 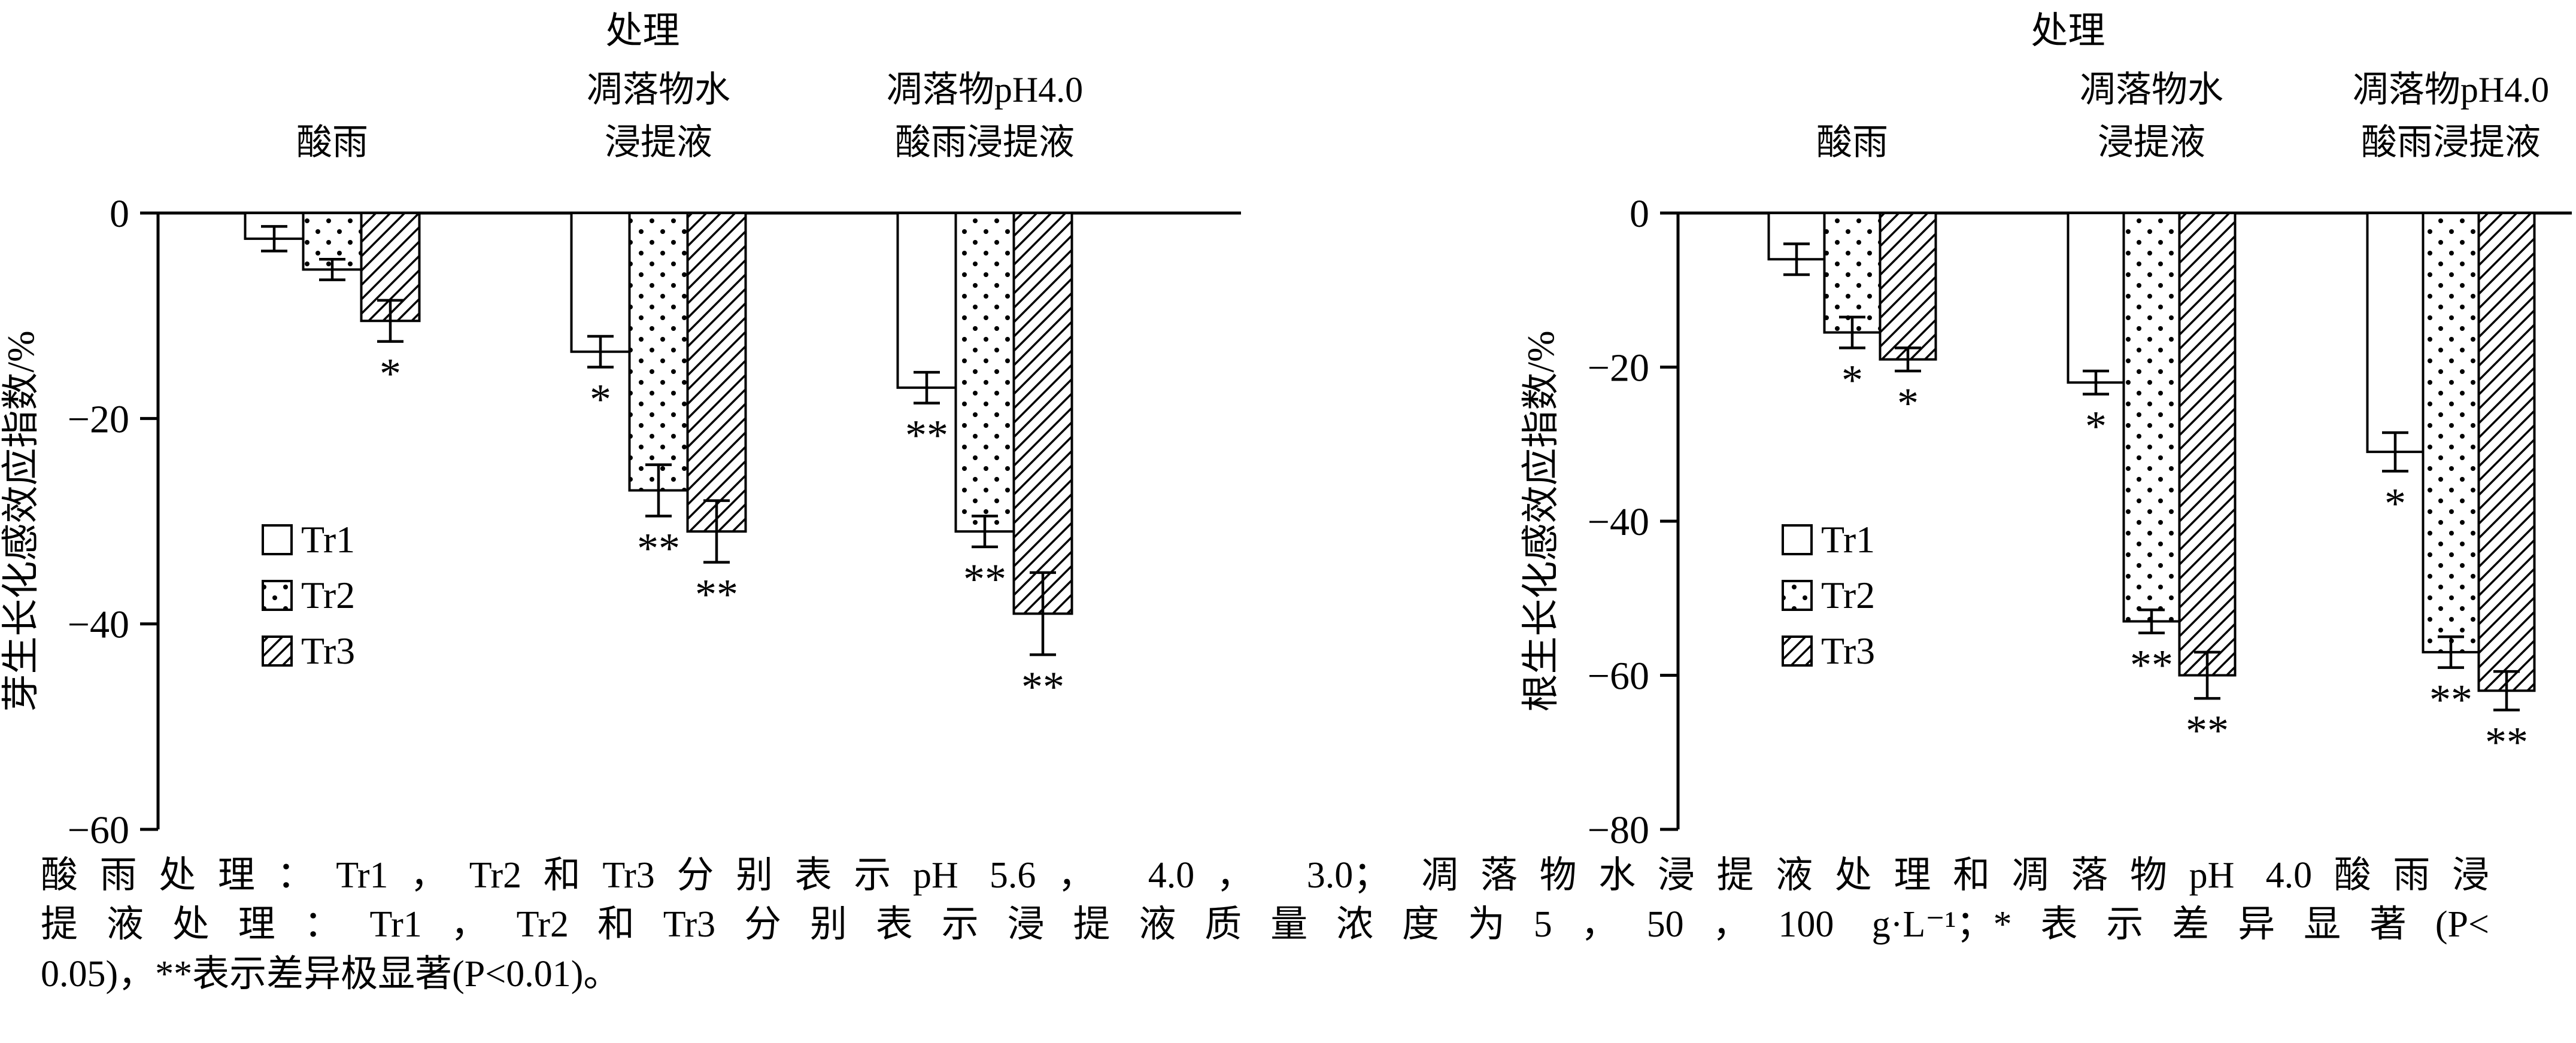 I want to click on y-tick-label: −80, so click(x=1618, y=828).